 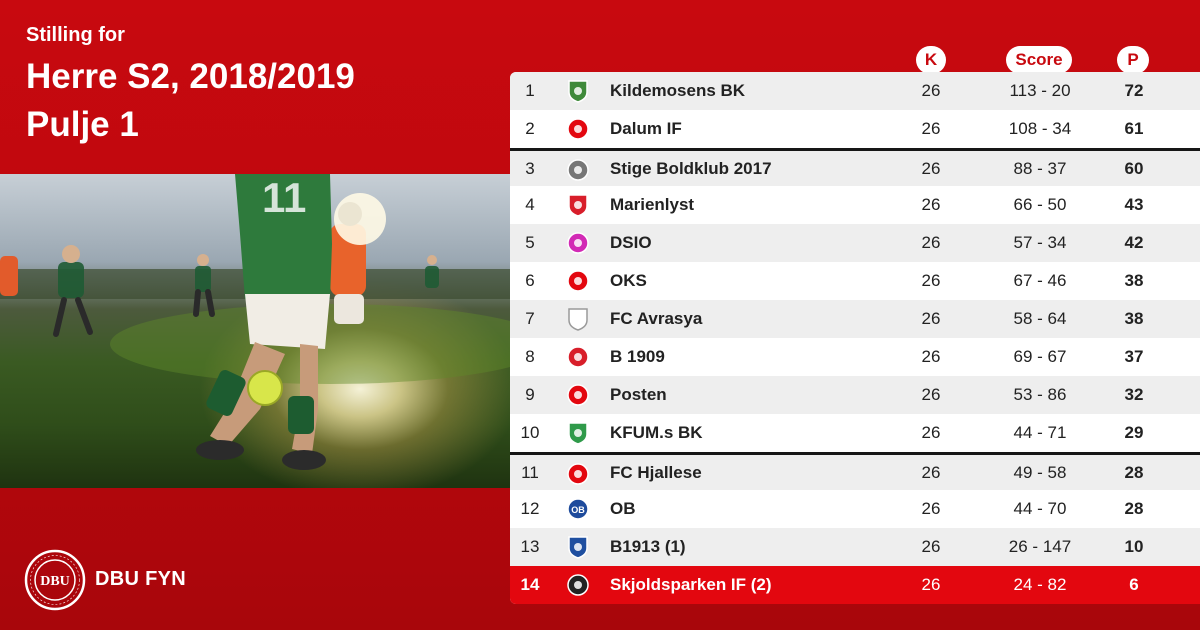 I want to click on svg-text: OB, so click(x=578, y=510).